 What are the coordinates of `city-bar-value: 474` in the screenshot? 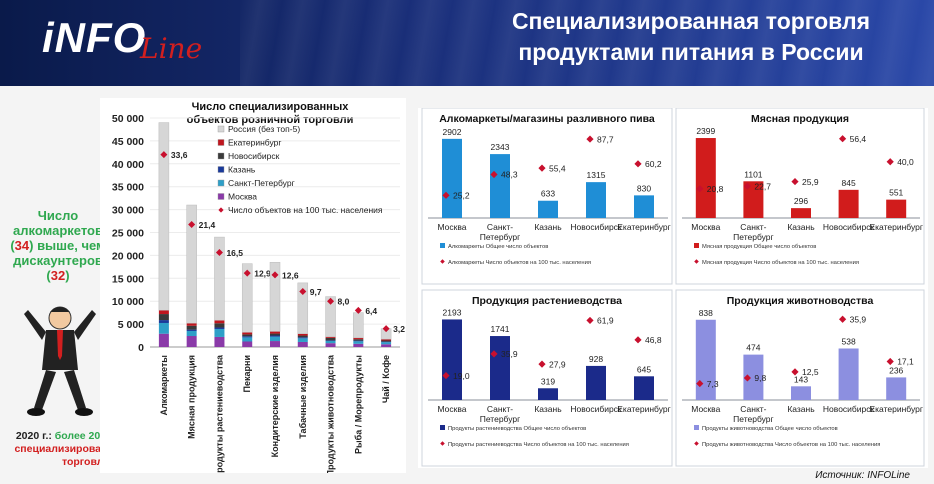 It's located at (753, 348).